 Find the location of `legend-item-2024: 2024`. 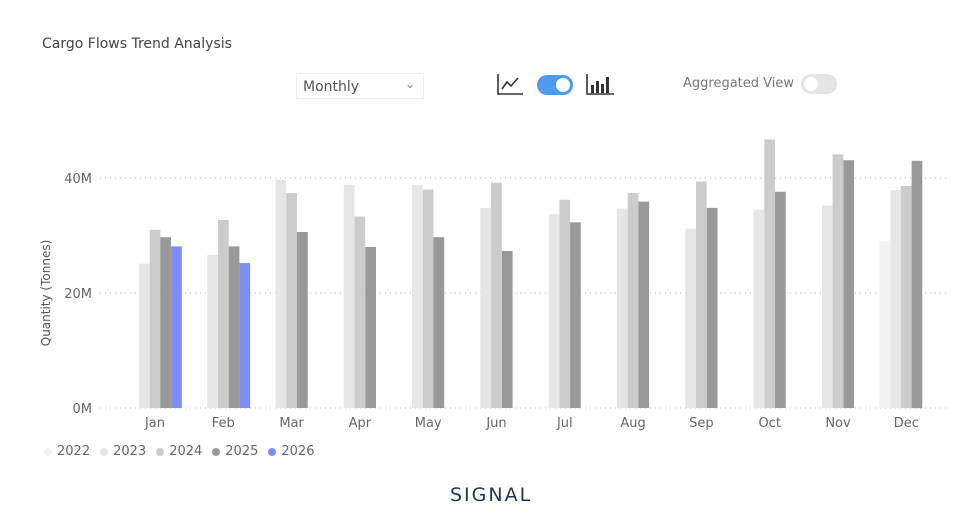

legend-item-2024: 2024 is located at coordinates (179, 451).